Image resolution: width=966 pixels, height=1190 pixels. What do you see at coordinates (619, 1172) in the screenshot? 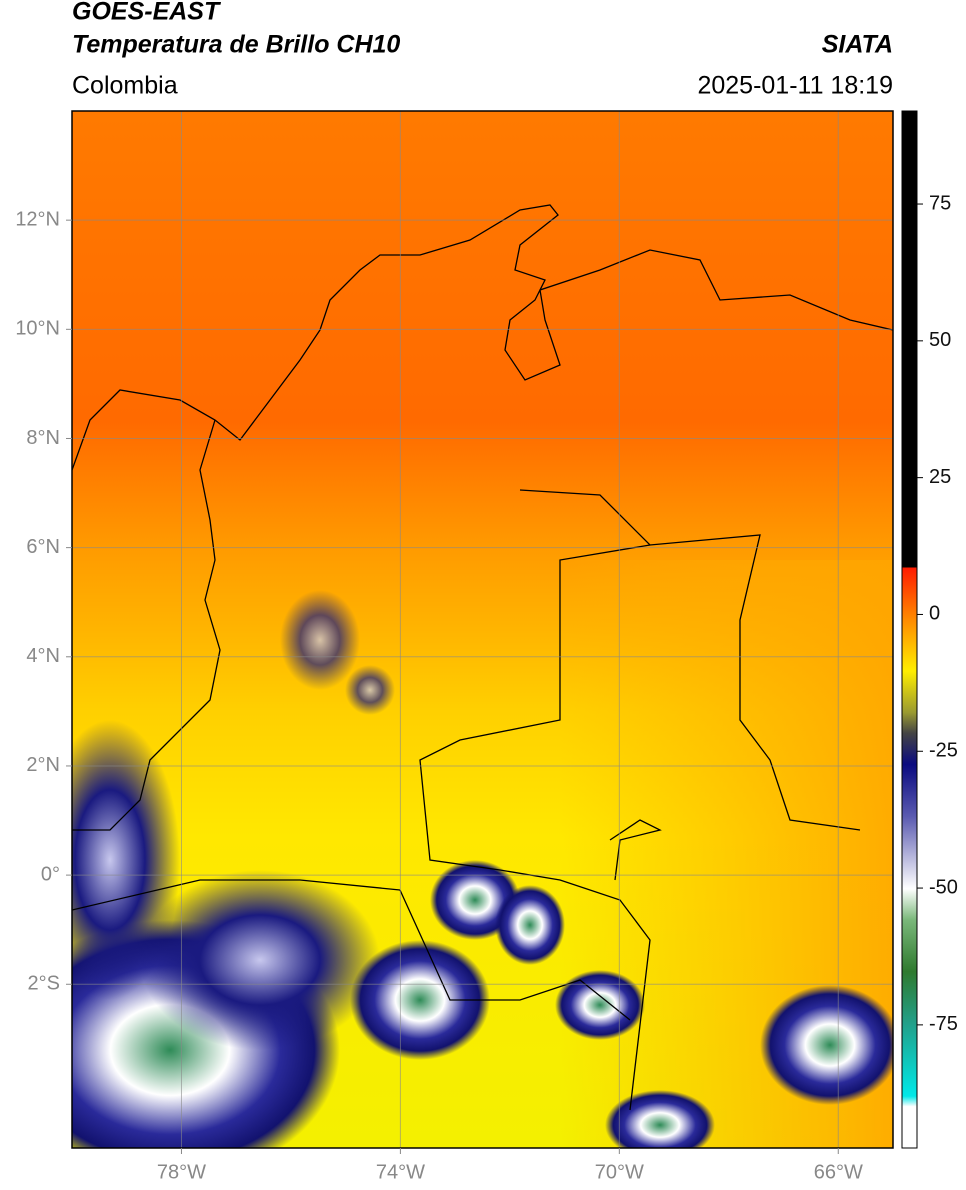
I see `x-tick-label: 70°W` at bounding box center [619, 1172].